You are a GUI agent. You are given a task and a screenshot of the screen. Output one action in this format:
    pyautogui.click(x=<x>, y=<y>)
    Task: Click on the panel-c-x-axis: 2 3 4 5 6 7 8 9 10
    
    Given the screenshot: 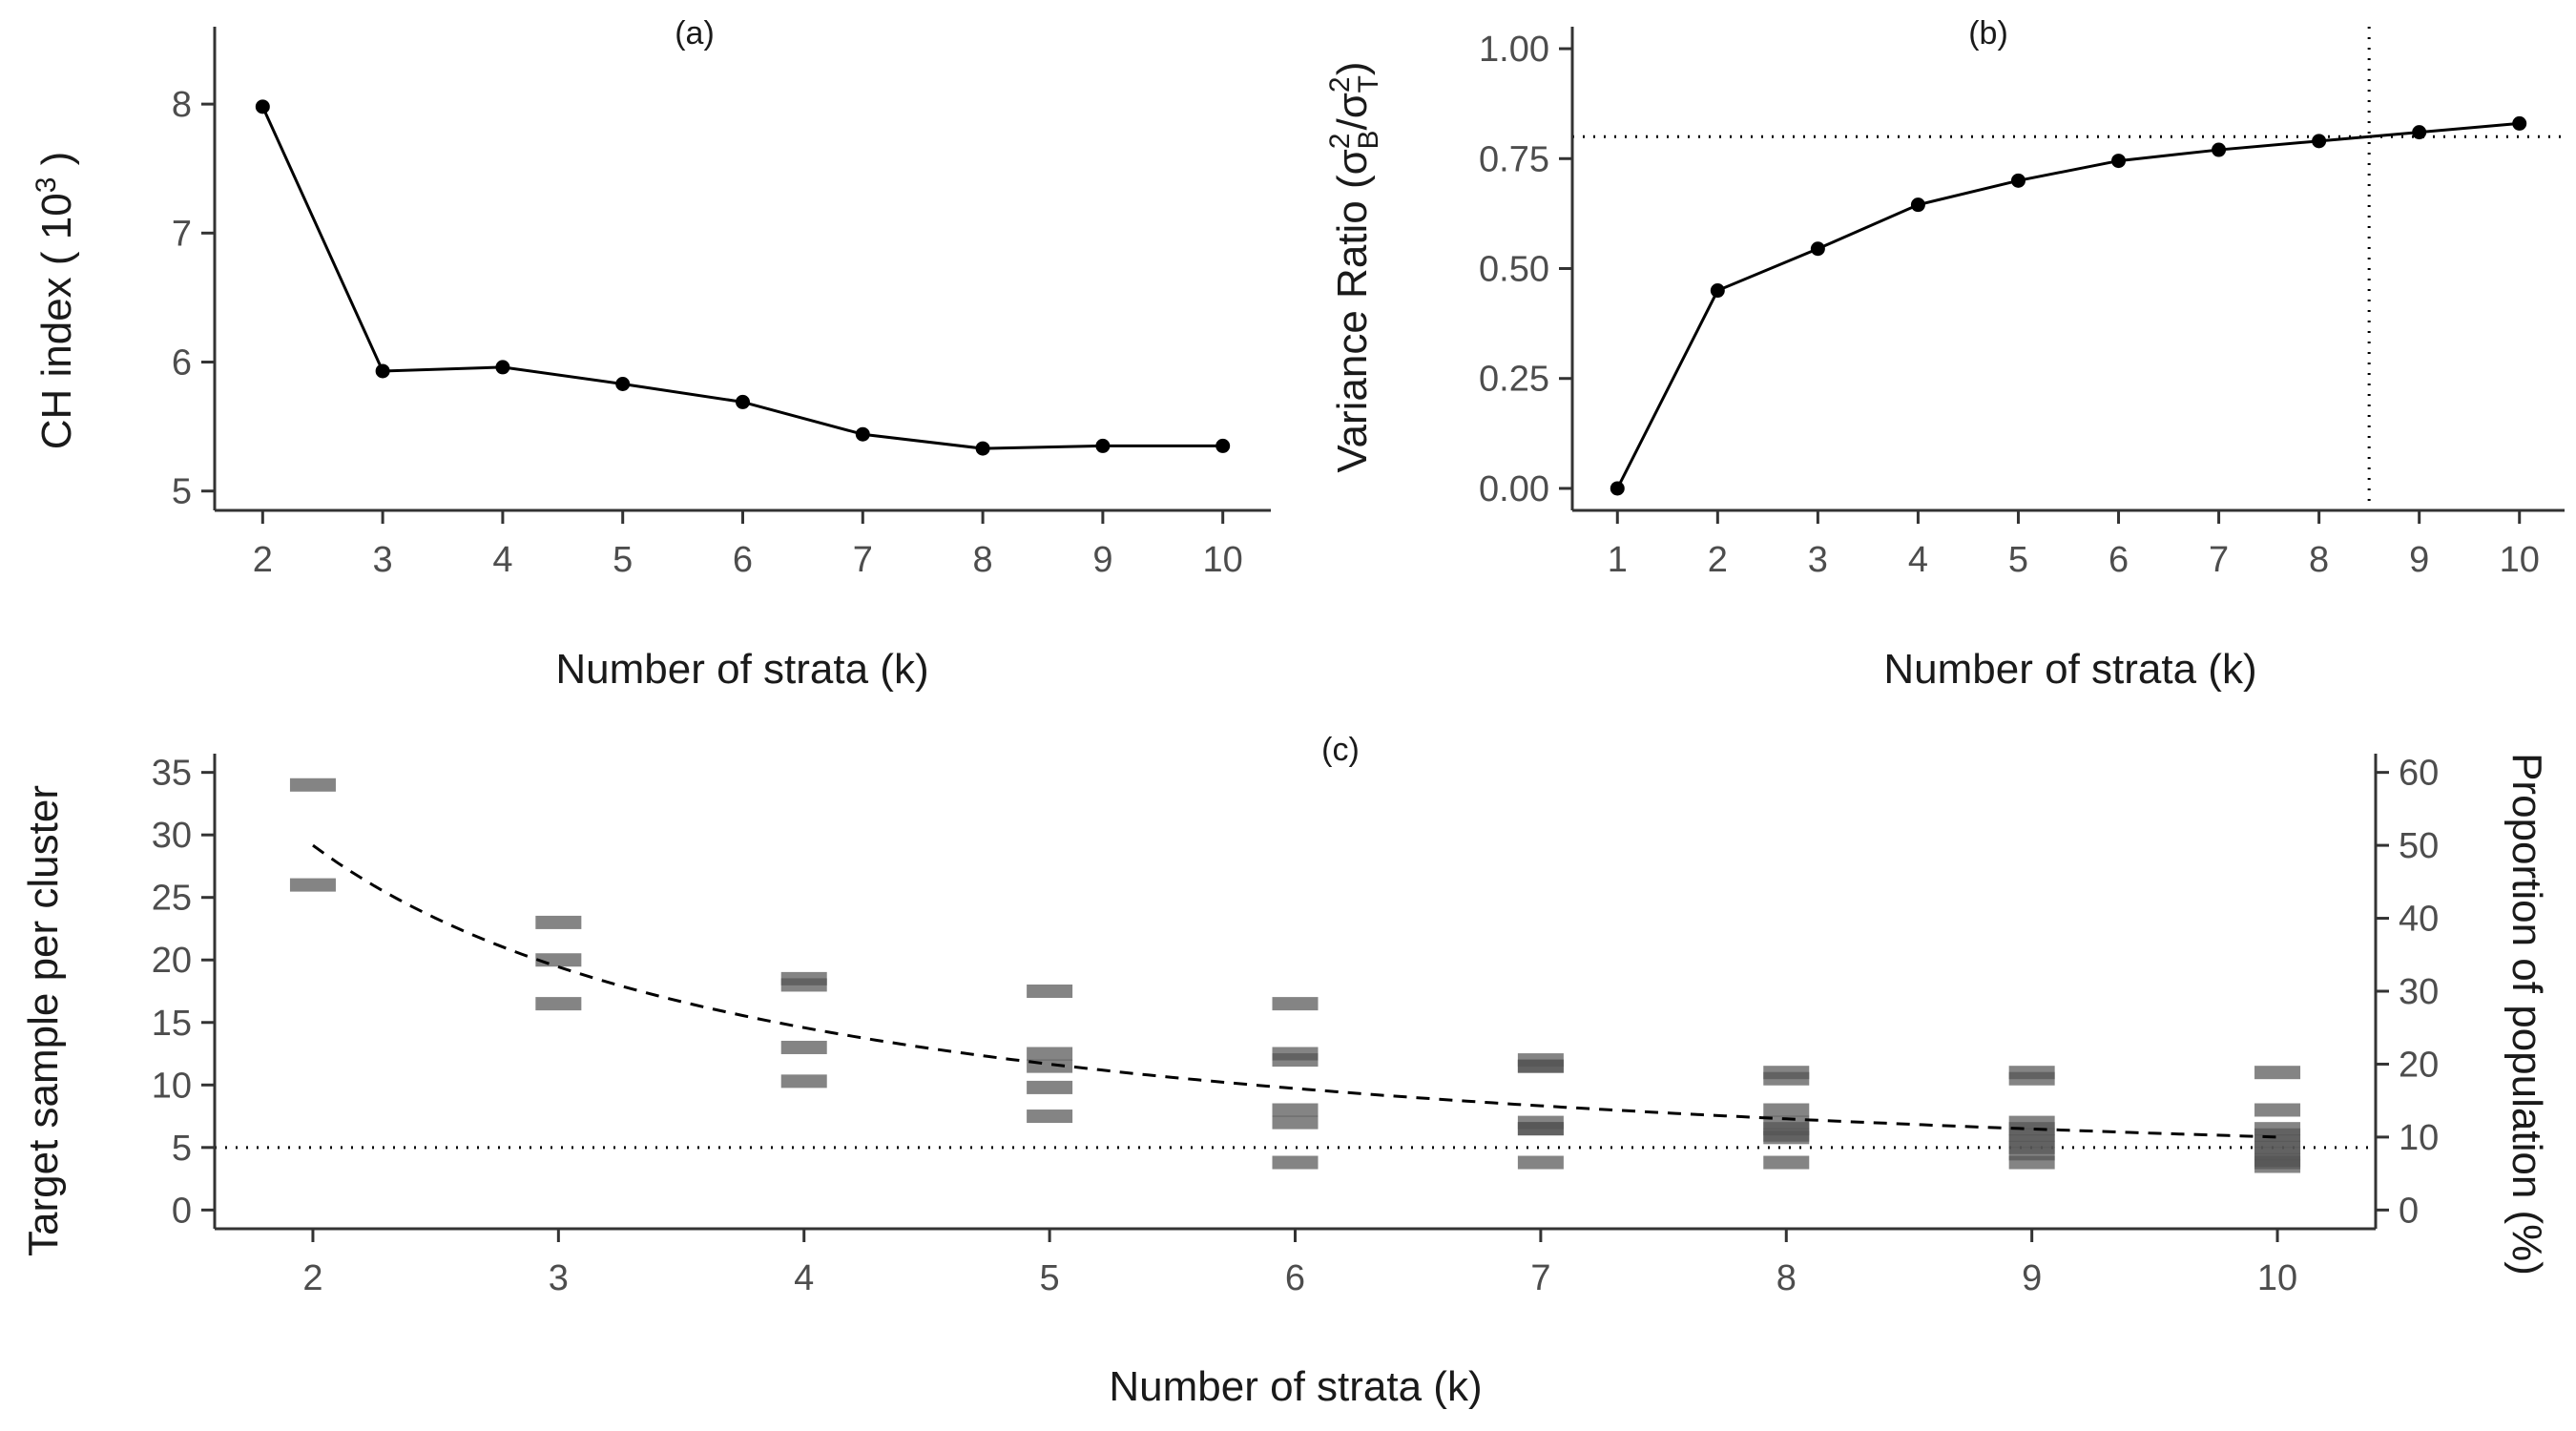 What is the action you would take?
    pyautogui.click(x=1295, y=1262)
    